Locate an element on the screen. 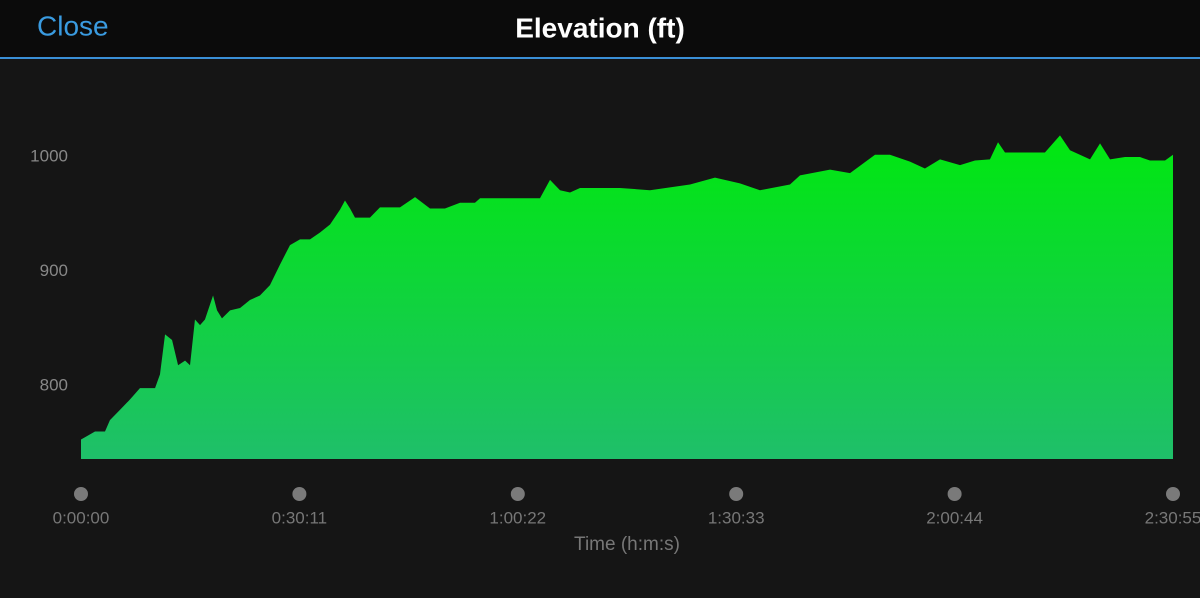 The width and height of the screenshot is (1200, 598). x-tick-label: 2:00:44 is located at coordinates (954, 517).